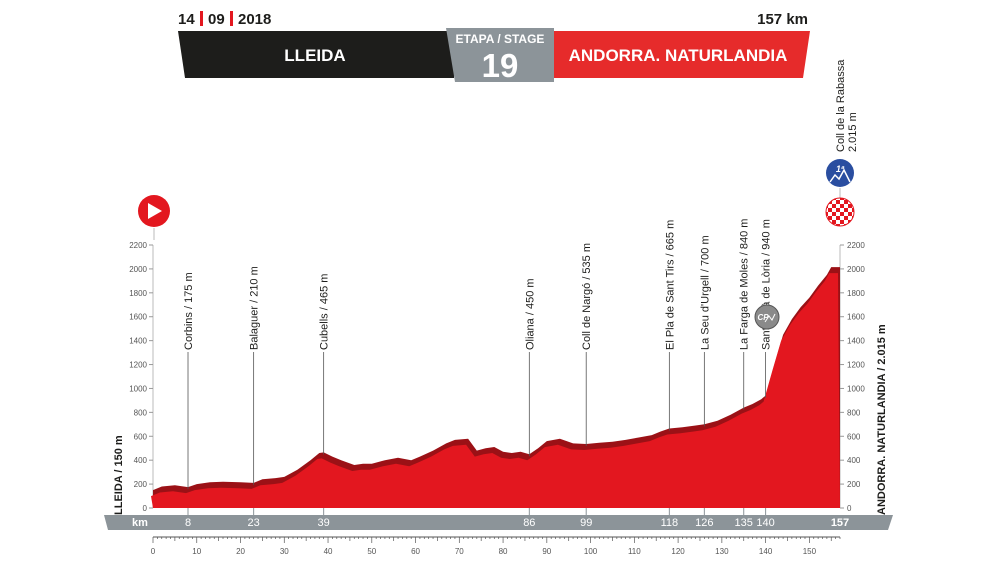  Describe the element at coordinates (328, 551) in the screenshot. I see `x-tick-label: 40` at that location.